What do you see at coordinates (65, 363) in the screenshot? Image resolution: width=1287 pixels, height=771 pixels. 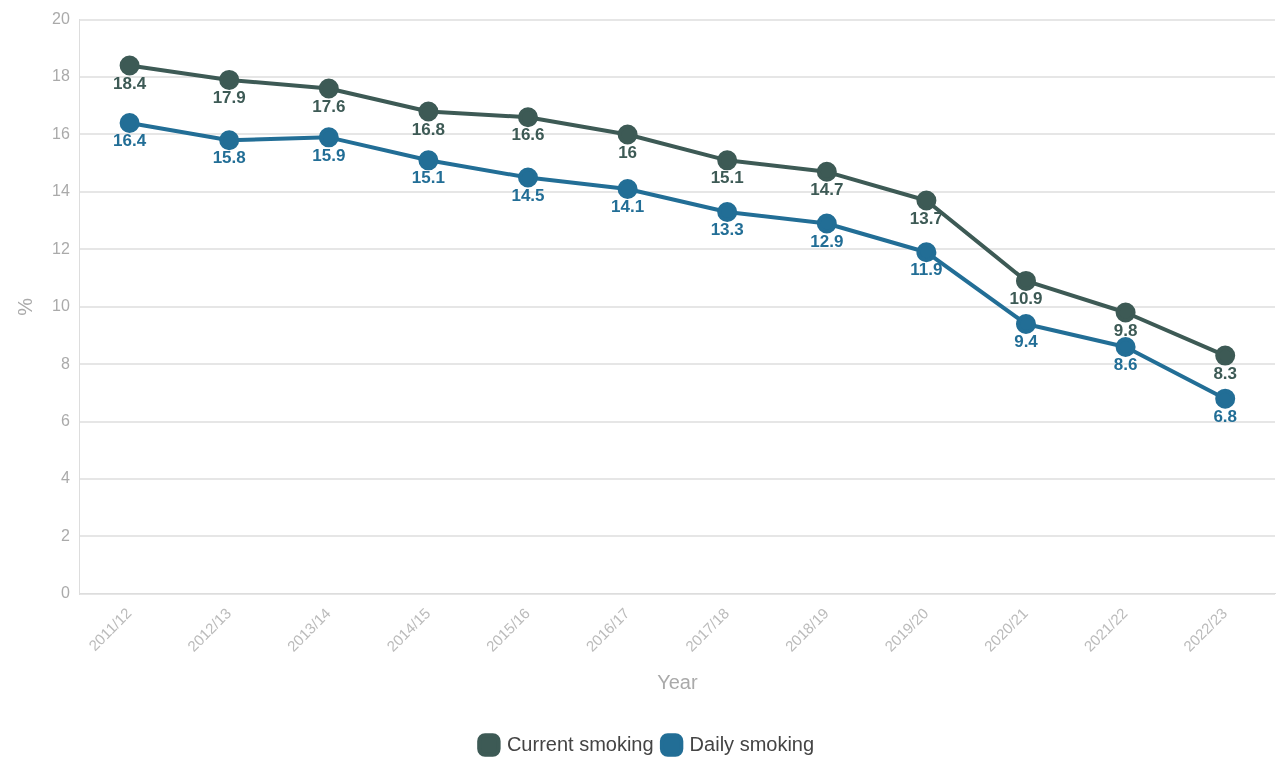 I see `y-tick-label: 8` at bounding box center [65, 363].